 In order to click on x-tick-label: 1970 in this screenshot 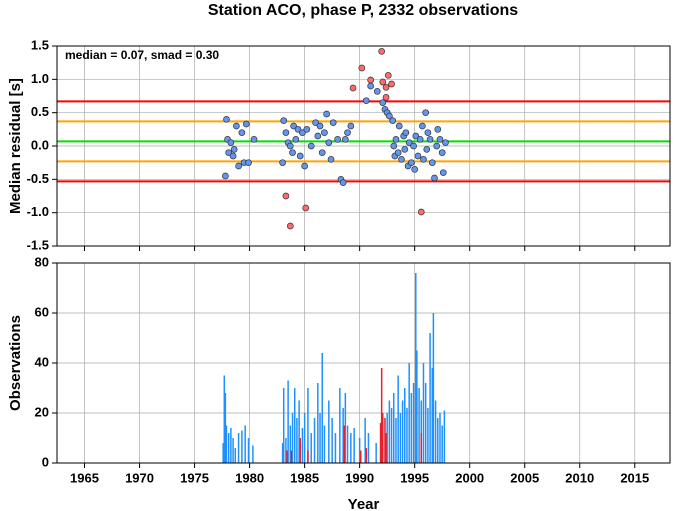, I will do `click(139, 477)`.